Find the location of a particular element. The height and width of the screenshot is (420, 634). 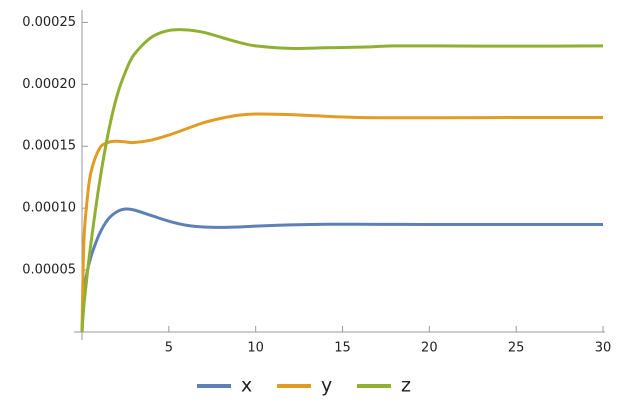

y-tick-label: 0.00020 is located at coordinates (49, 84).